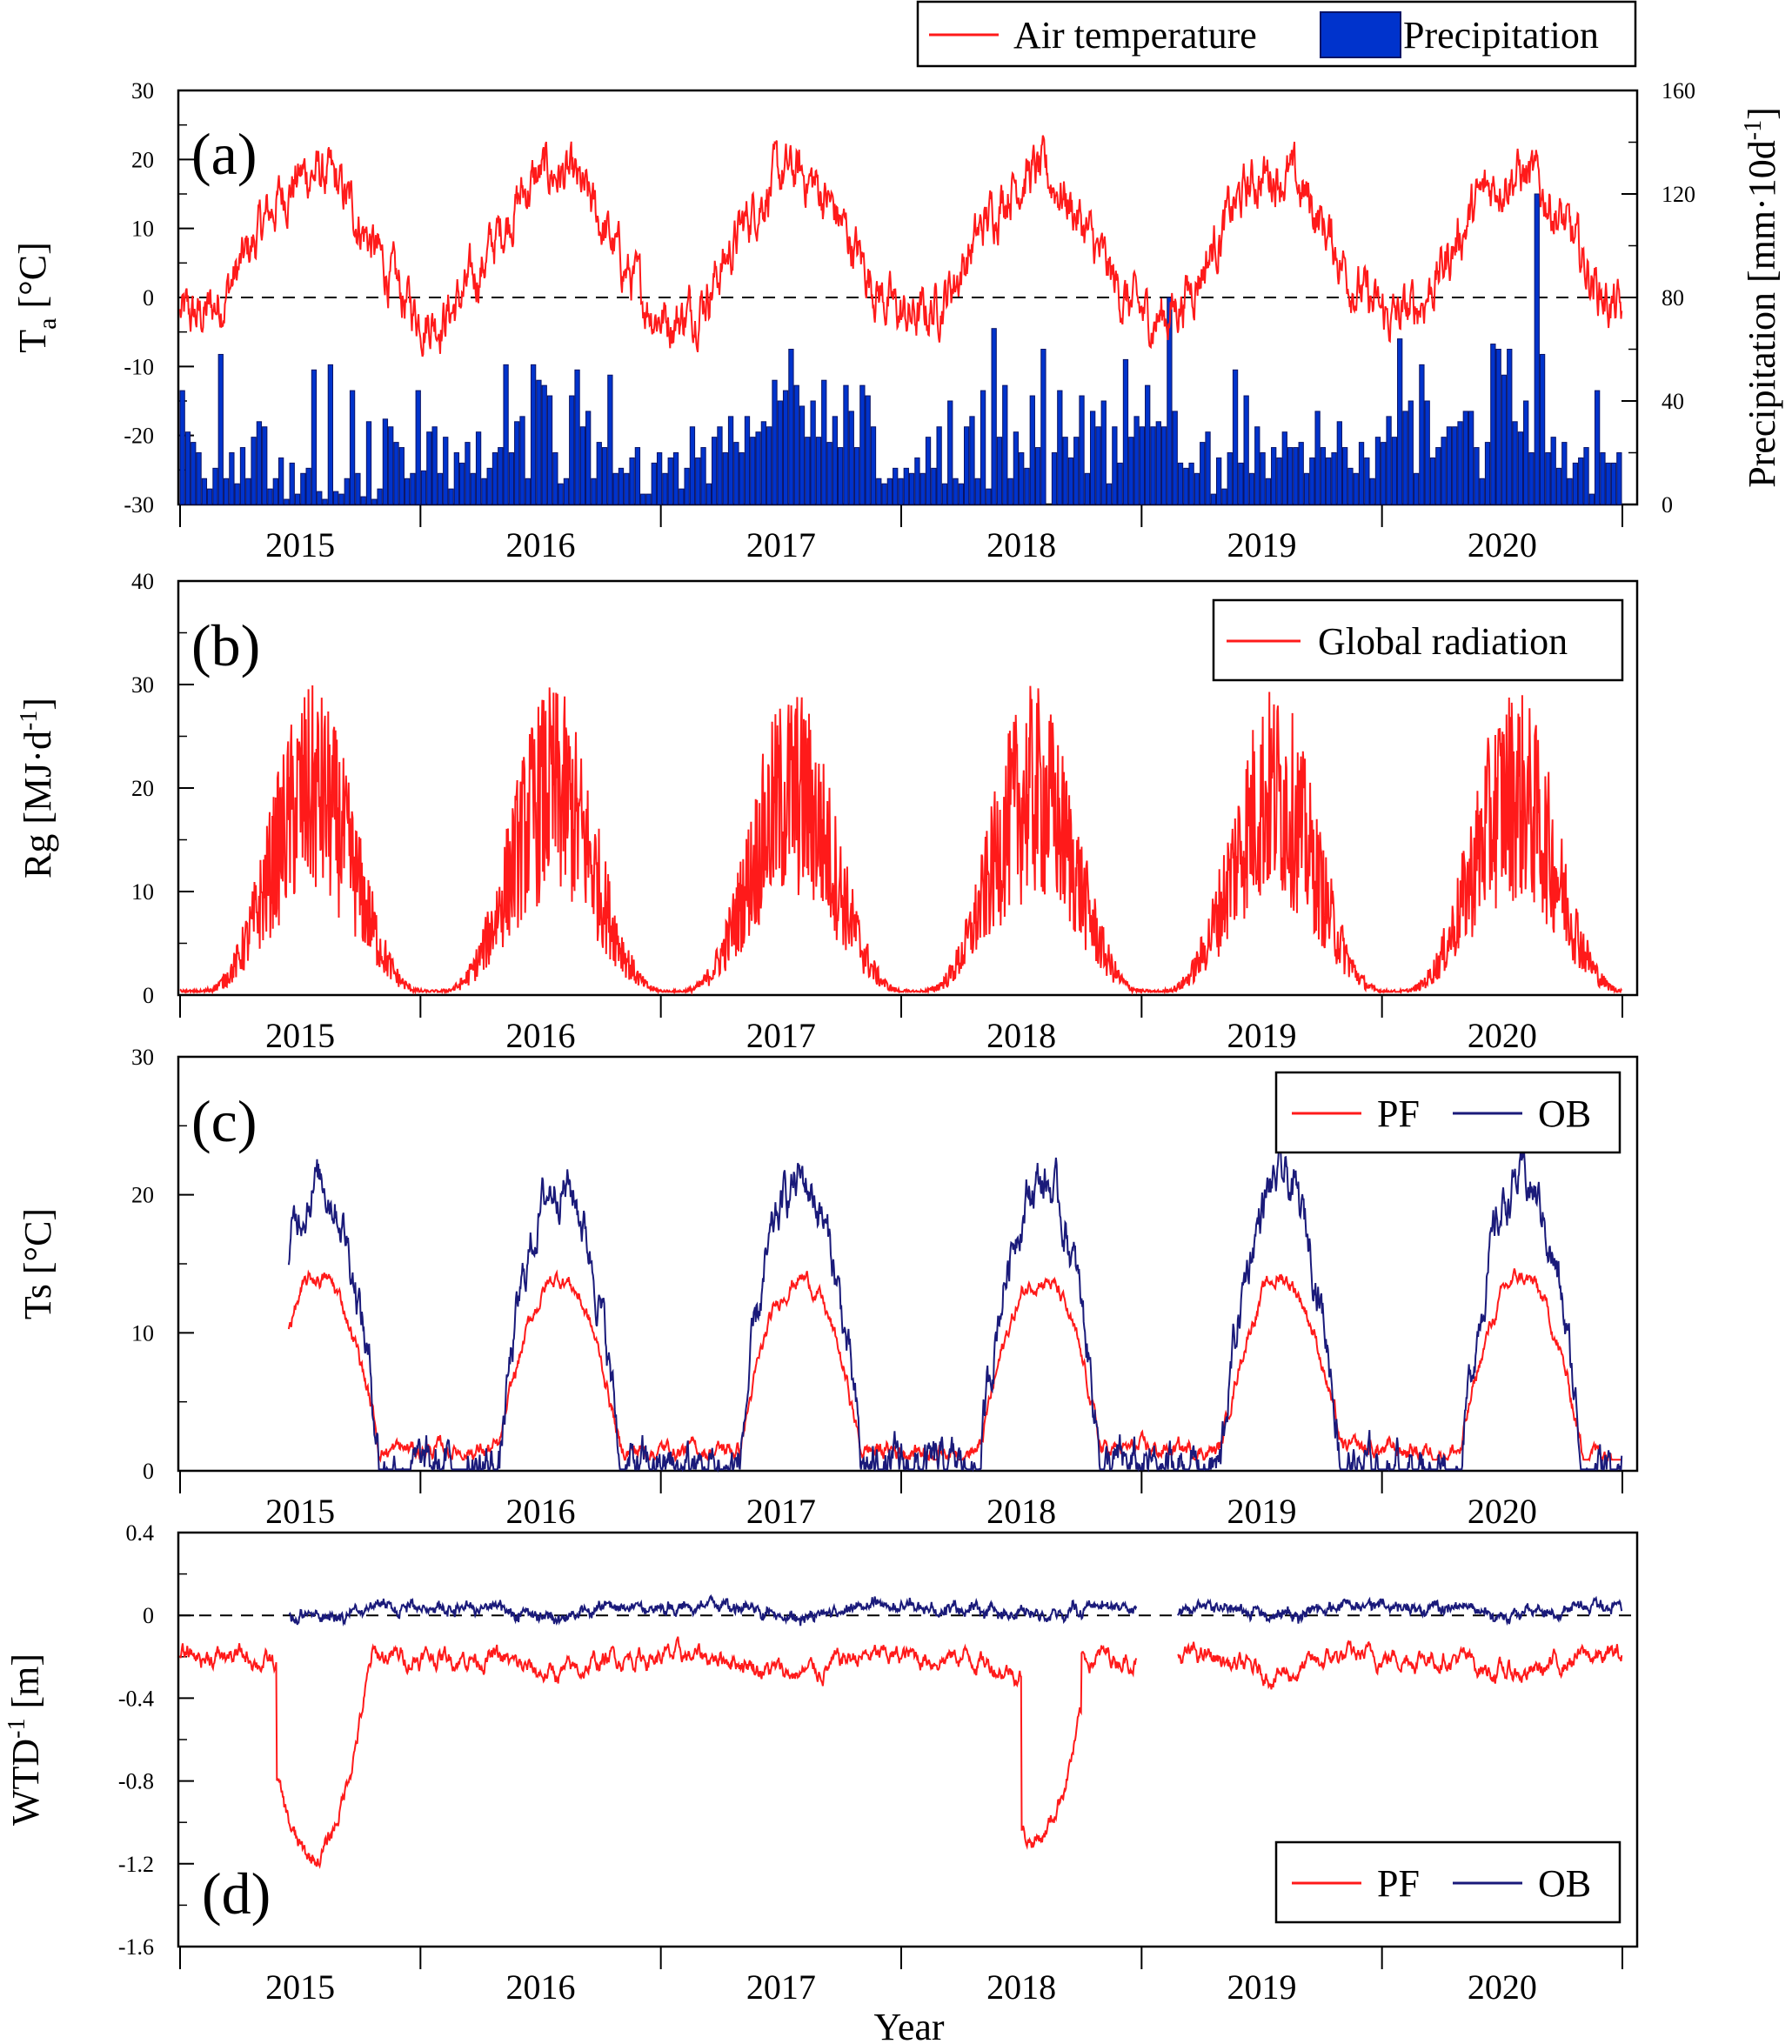 The height and width of the screenshot is (2044, 1792). What do you see at coordinates (1673, 401) in the screenshot?
I see `ytick-right-label-a-1: 40` at bounding box center [1673, 401].